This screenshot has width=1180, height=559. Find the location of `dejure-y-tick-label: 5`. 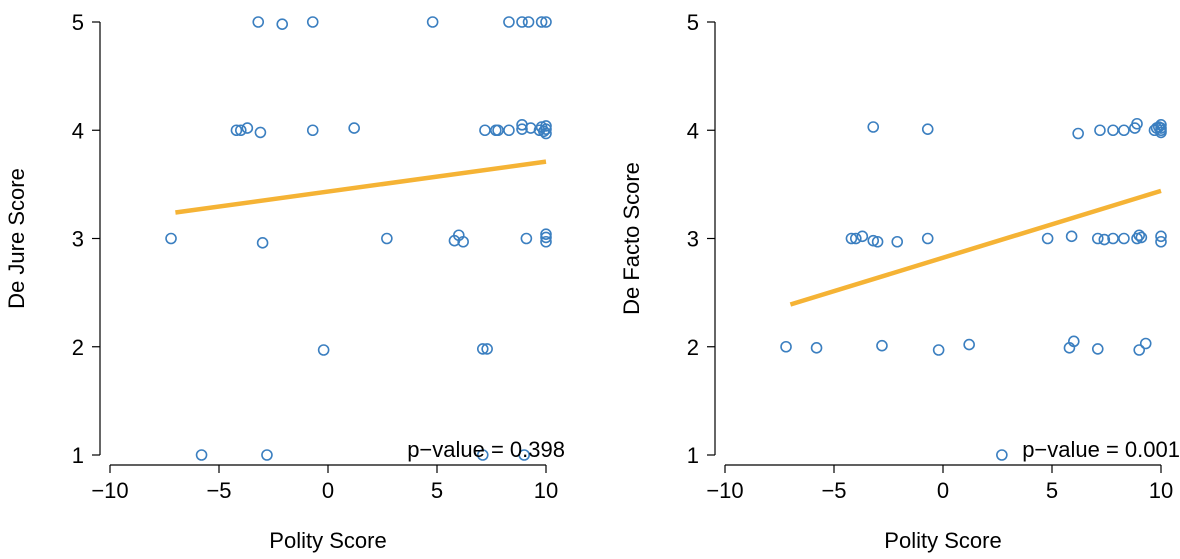

dejure-y-tick-label: 5 is located at coordinates (78, 22).